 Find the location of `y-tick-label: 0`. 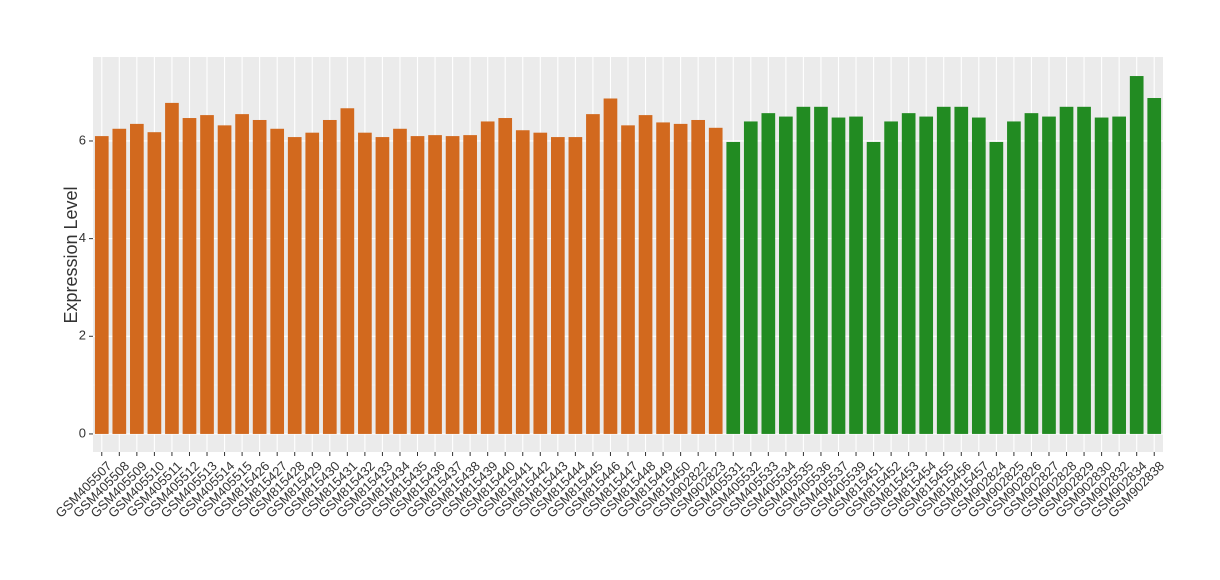

y-tick-label: 0 is located at coordinates (82, 432).